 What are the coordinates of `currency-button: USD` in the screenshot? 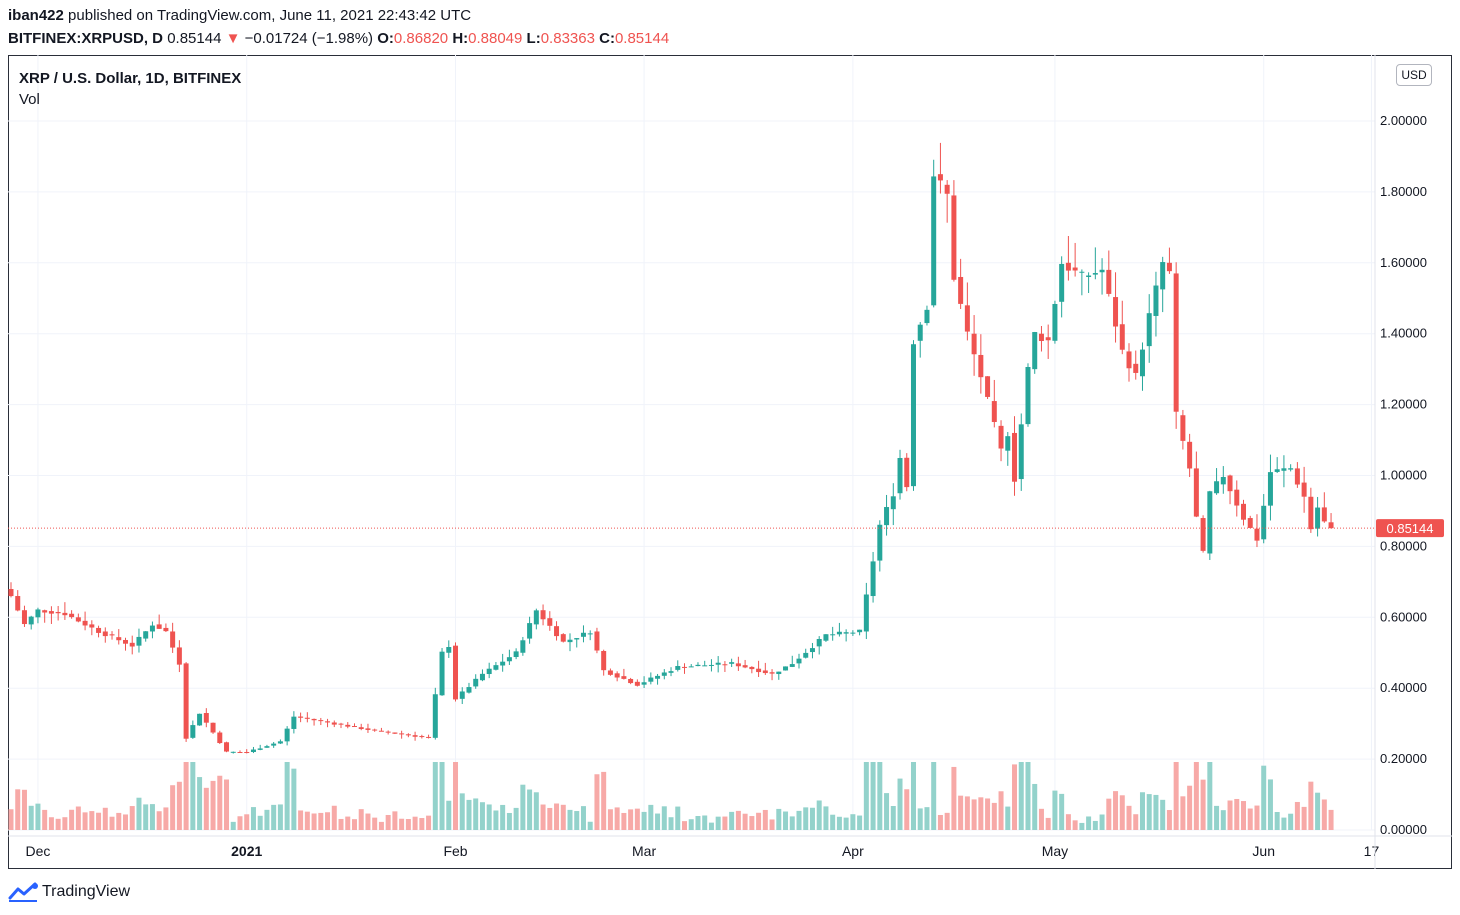 It's located at (1414, 75).